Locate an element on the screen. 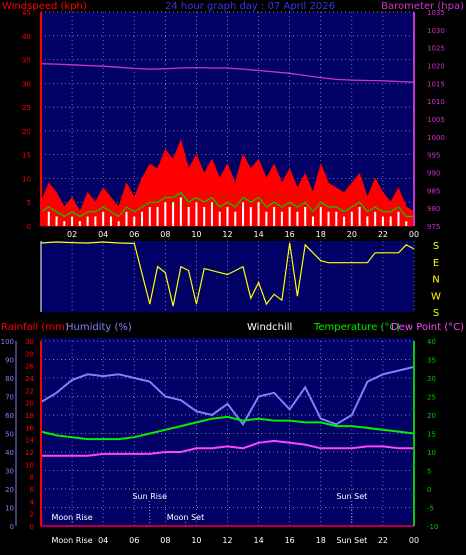 The width and height of the screenshot is (466, 555). event-marker-label: Sun Set is located at coordinates (351, 496).